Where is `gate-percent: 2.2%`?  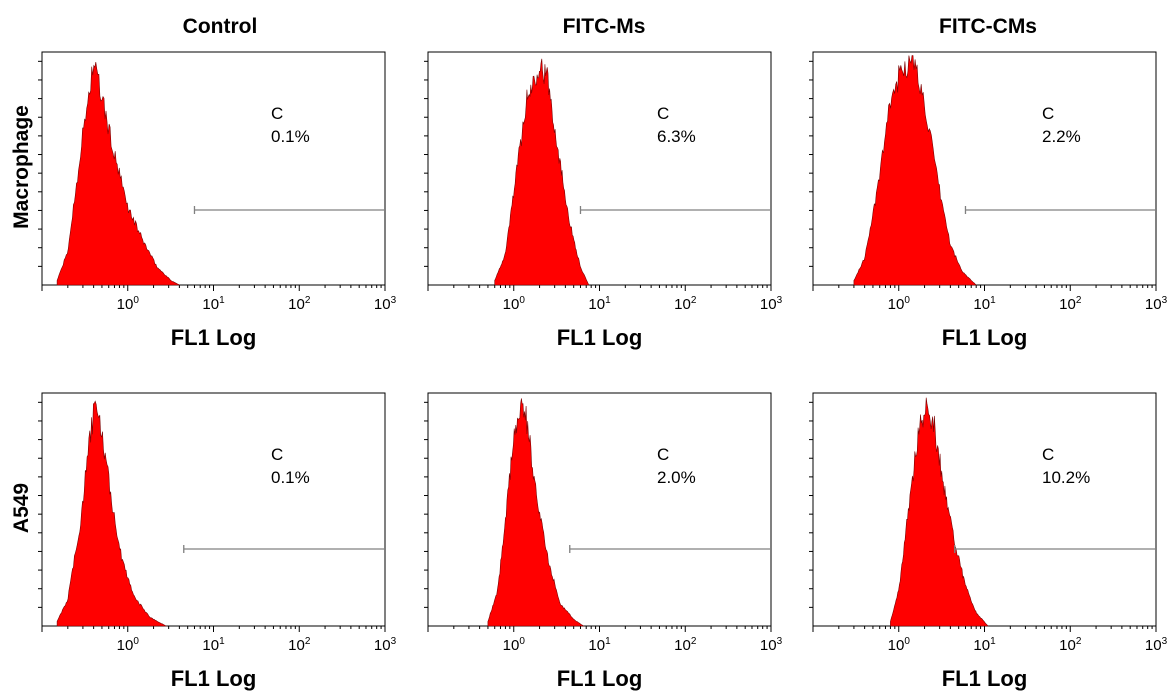
gate-percent: 2.2% is located at coordinates (1061, 136).